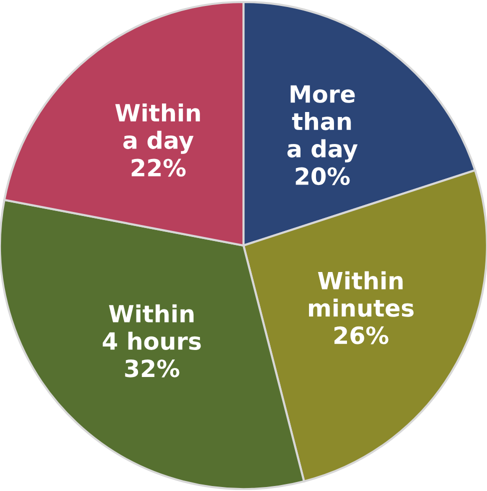  Describe the element at coordinates (361, 335) in the screenshot. I see `data-label: 26%` at that location.